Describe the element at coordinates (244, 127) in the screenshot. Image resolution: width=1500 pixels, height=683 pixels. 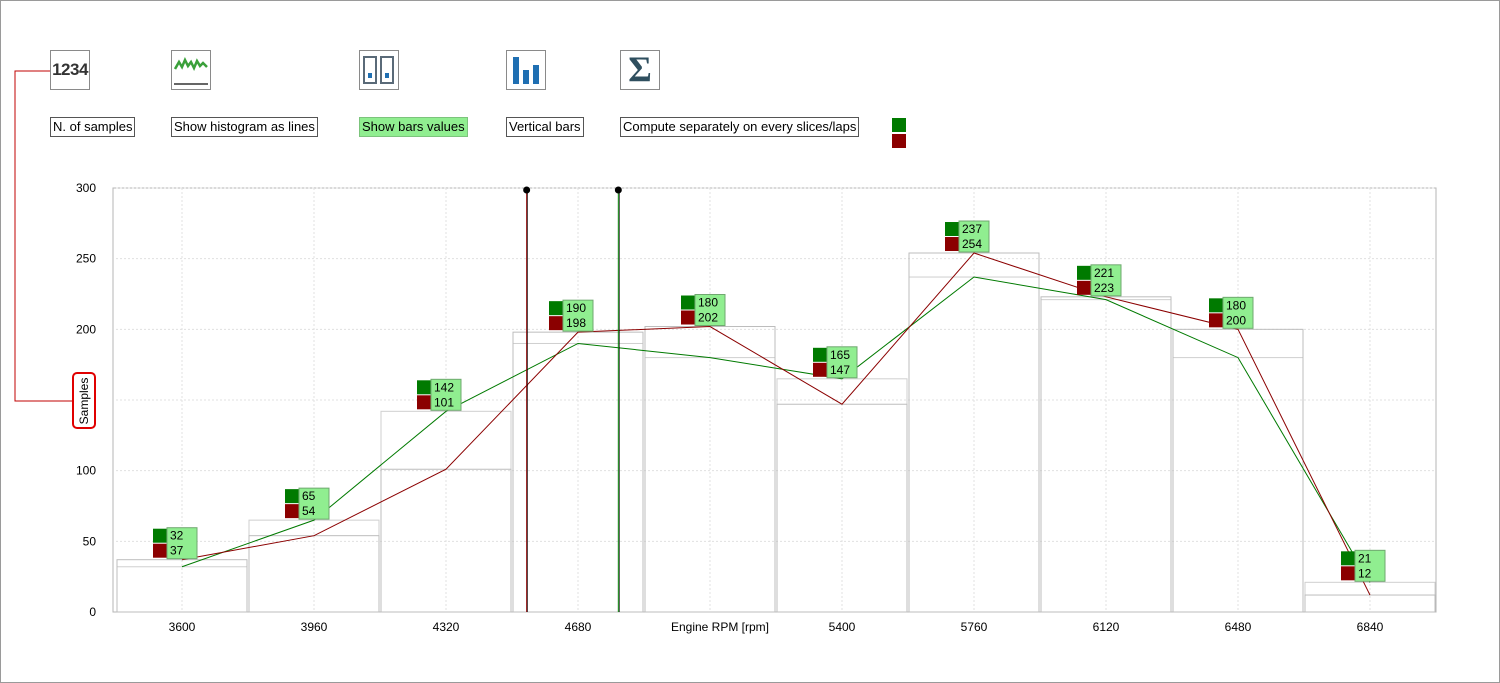
I see `histogram-lines-toggle: Show histogram as lines` at that location.